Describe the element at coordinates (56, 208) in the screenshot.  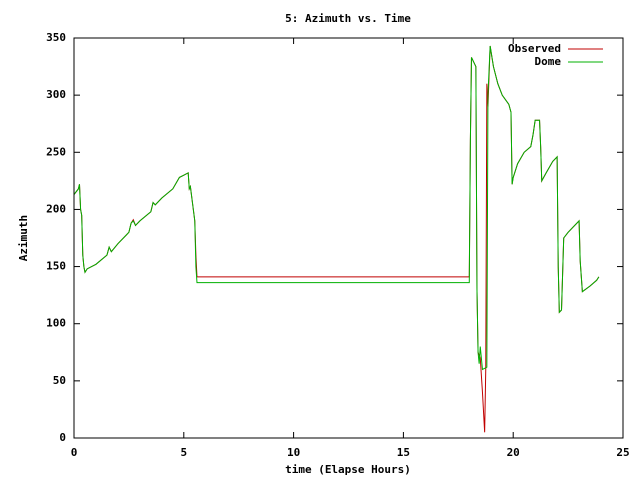
I see `y-tick-label: 200` at that location.